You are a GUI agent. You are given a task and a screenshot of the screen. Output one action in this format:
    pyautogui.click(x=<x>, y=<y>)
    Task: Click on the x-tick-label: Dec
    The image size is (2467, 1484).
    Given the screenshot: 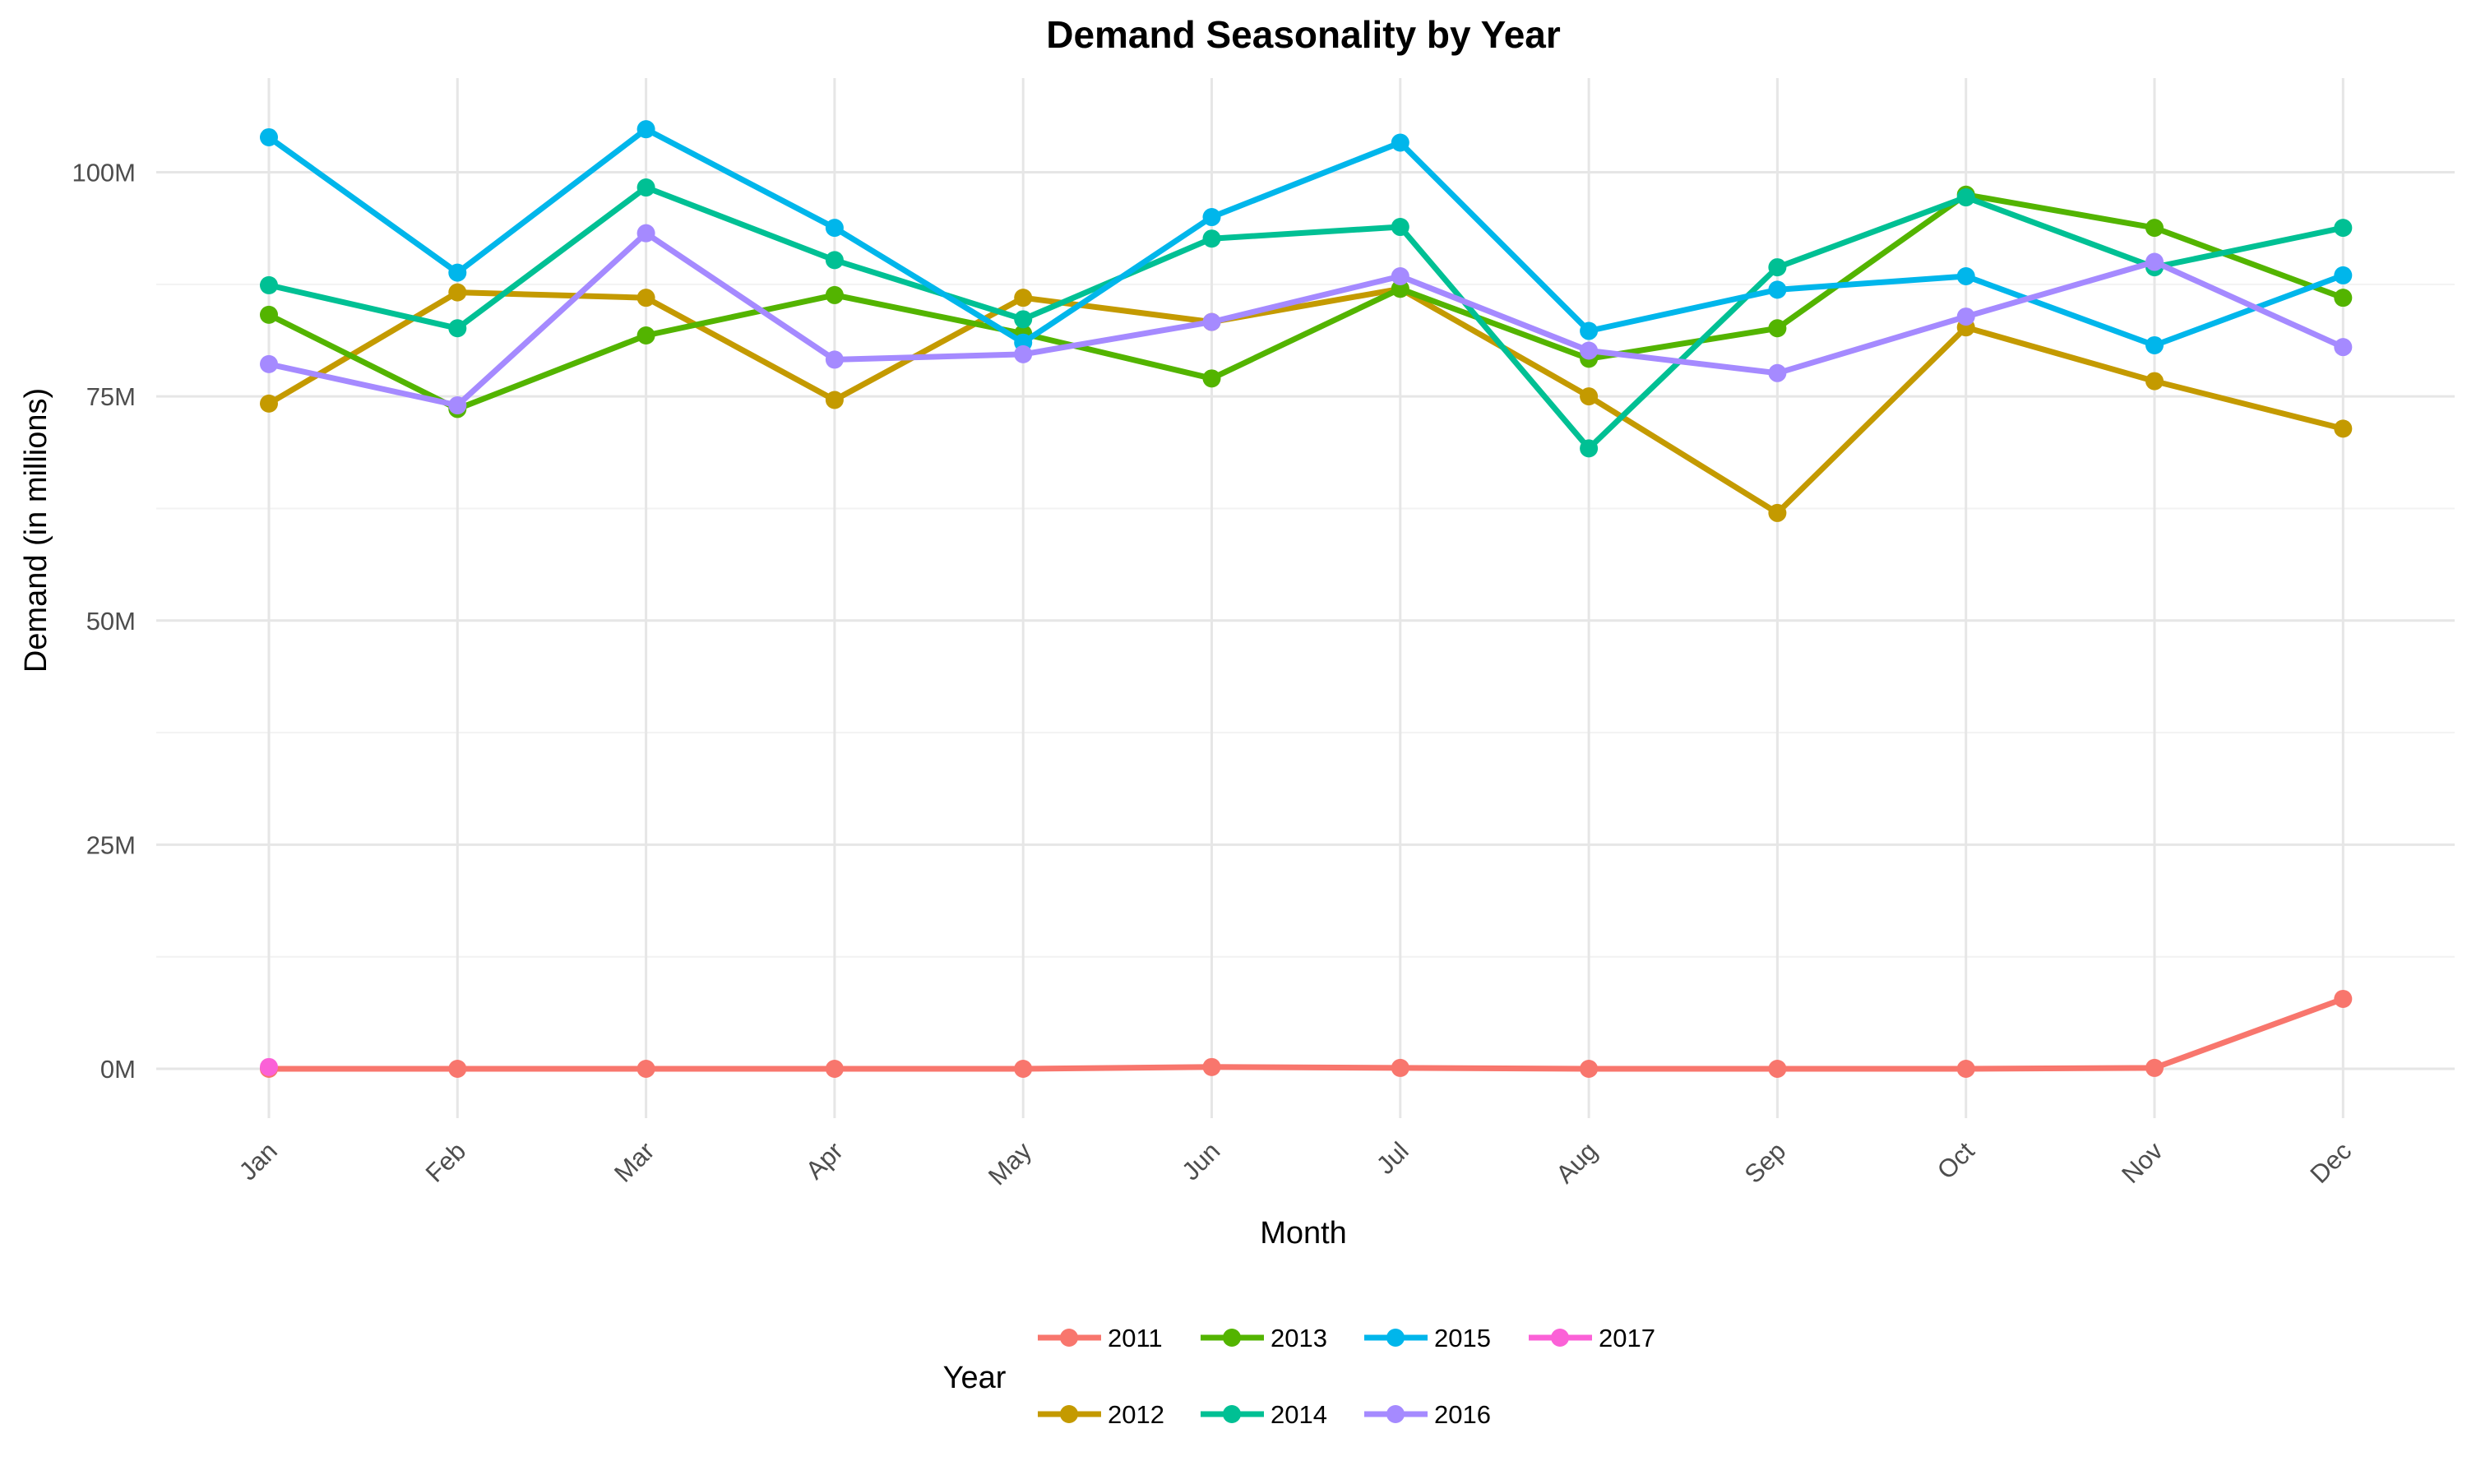 What is the action you would take?
    pyautogui.click(x=2331, y=1163)
    